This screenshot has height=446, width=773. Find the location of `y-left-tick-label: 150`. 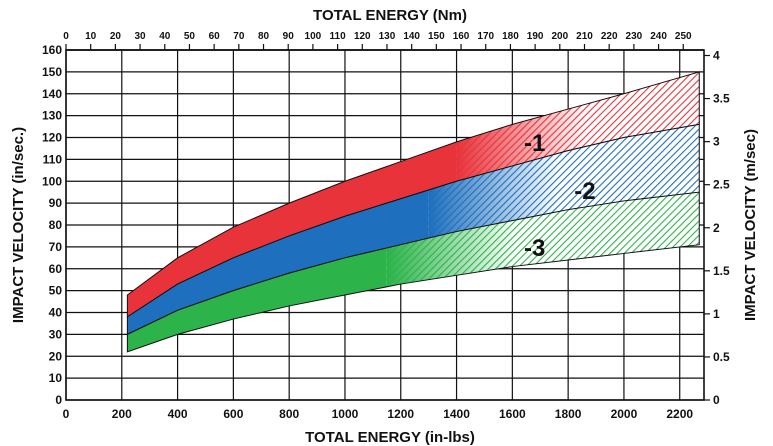

y-left-tick-label: 150 is located at coordinates (52, 72).